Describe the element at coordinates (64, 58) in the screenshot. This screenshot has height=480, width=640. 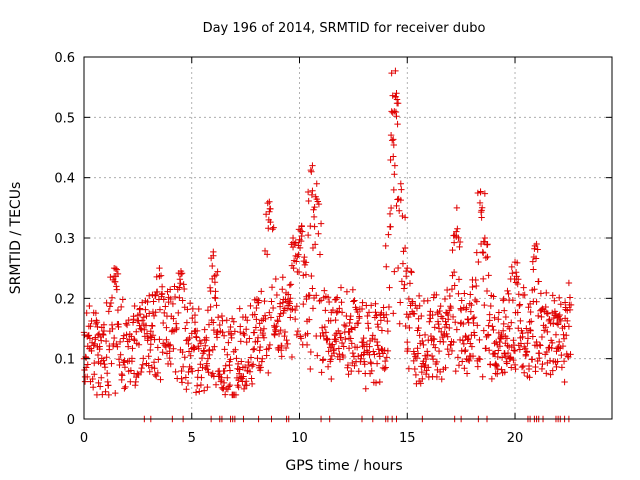
I see `y-tick-label: 0.6` at that location.